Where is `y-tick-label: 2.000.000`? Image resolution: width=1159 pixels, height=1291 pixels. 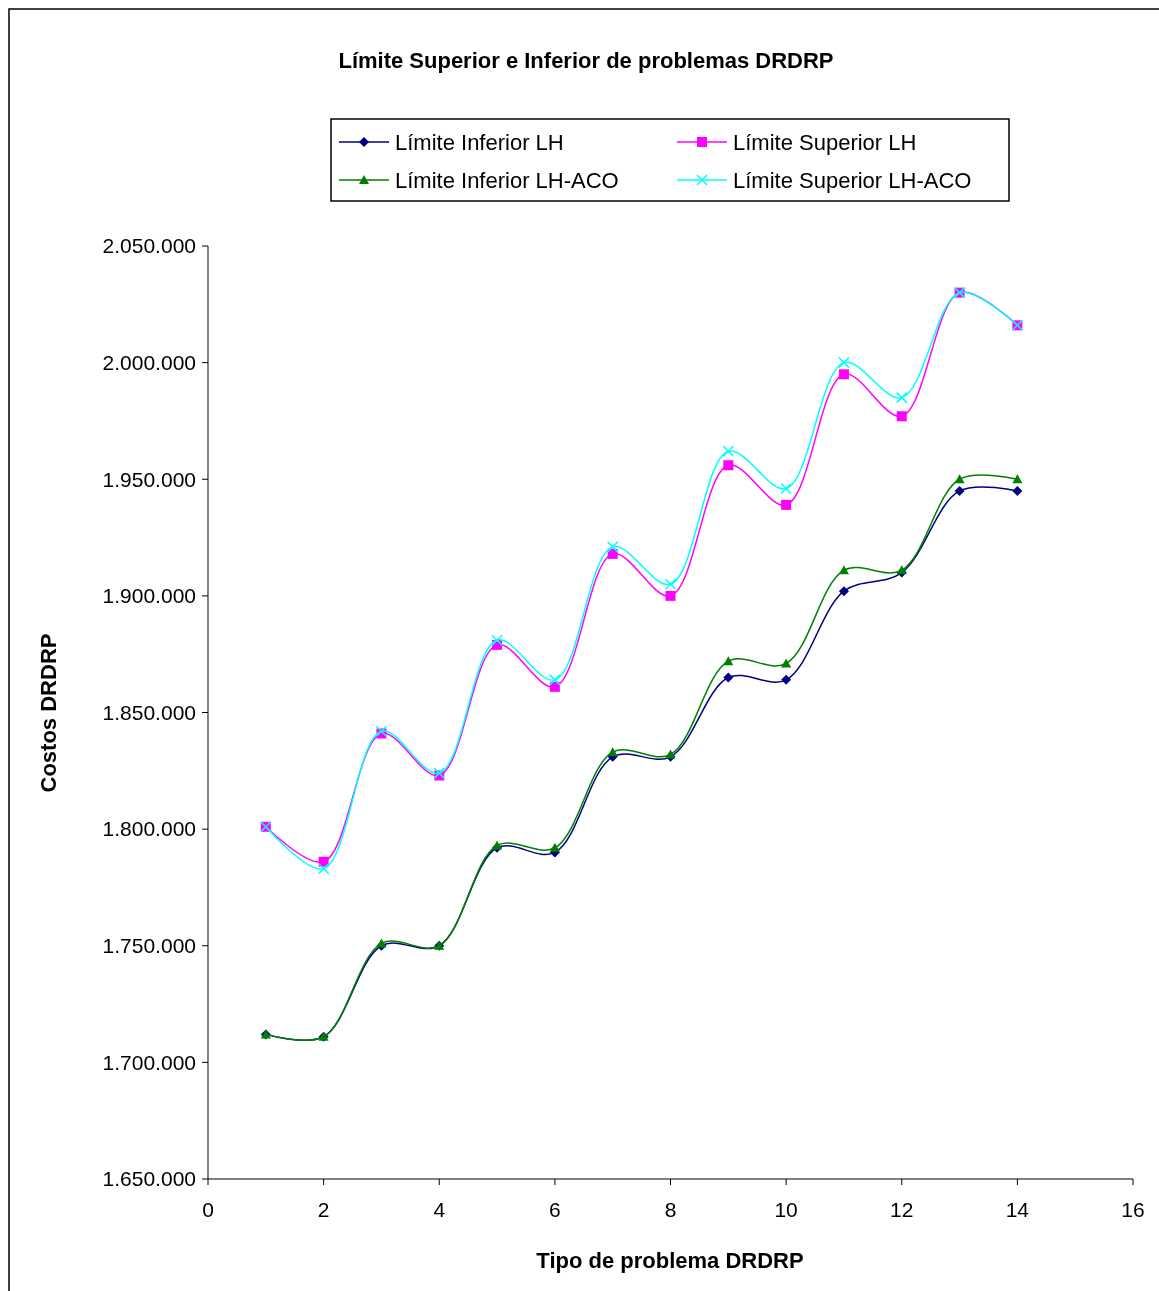 y-tick-label: 2.000.000 is located at coordinates (149, 362).